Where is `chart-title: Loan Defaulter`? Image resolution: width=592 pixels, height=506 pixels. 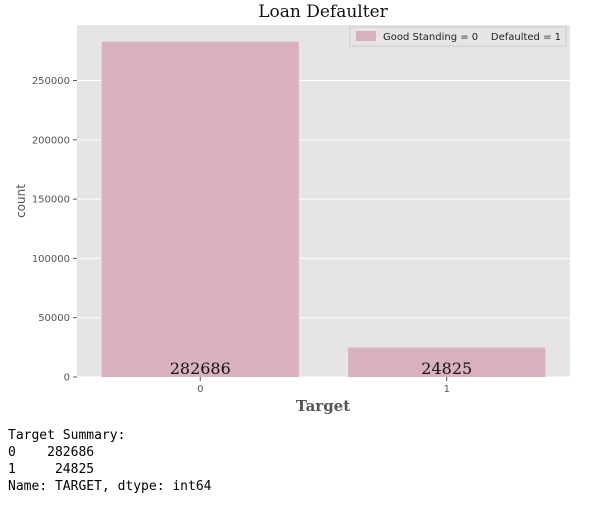 chart-title: Loan Defaulter is located at coordinates (323, 12).